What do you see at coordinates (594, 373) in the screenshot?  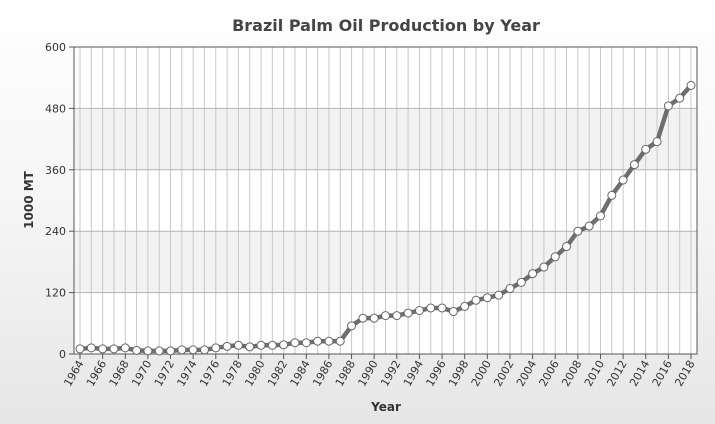 I see `x-tick-label: 2010` at bounding box center [594, 373].